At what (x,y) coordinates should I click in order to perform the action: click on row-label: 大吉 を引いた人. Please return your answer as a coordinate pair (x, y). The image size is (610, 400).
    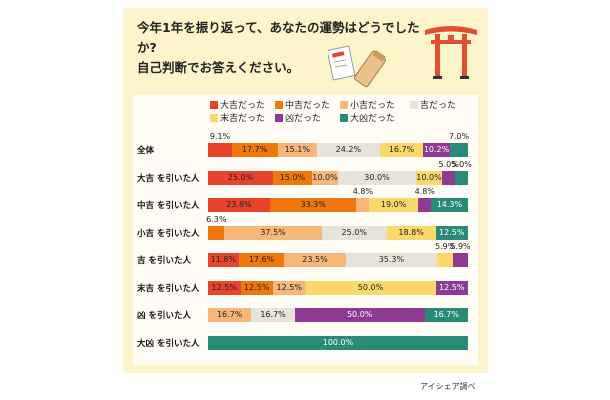
    Looking at the image, I should click on (168, 178).